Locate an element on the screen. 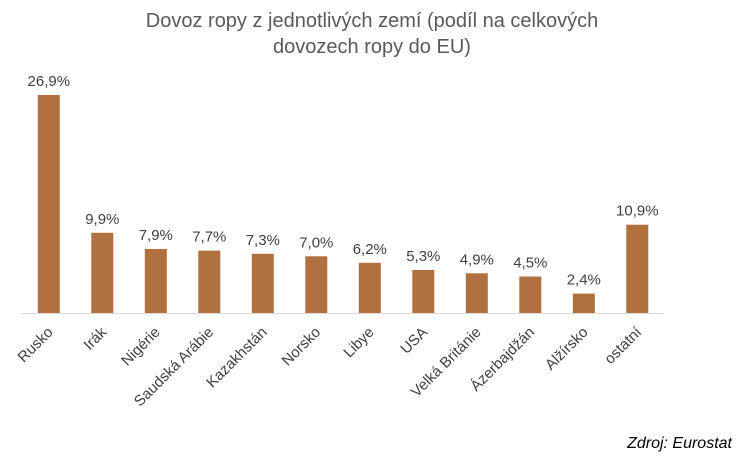 Image resolution: width=744 pixels, height=467 pixels. x-tick-label-2: Nigérie is located at coordinates (141, 347).